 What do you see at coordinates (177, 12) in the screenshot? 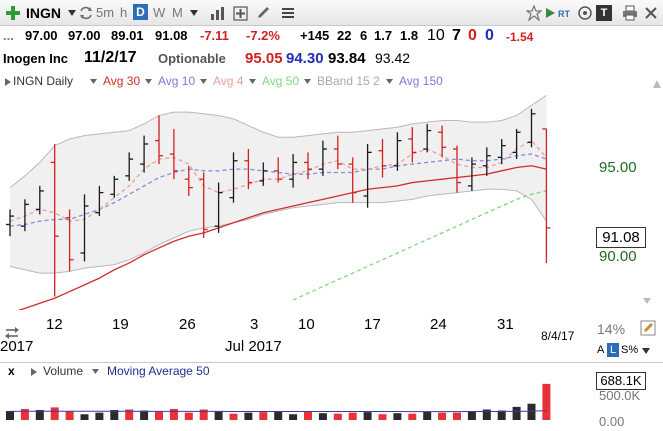
I see `interval-m: M` at bounding box center [177, 12].